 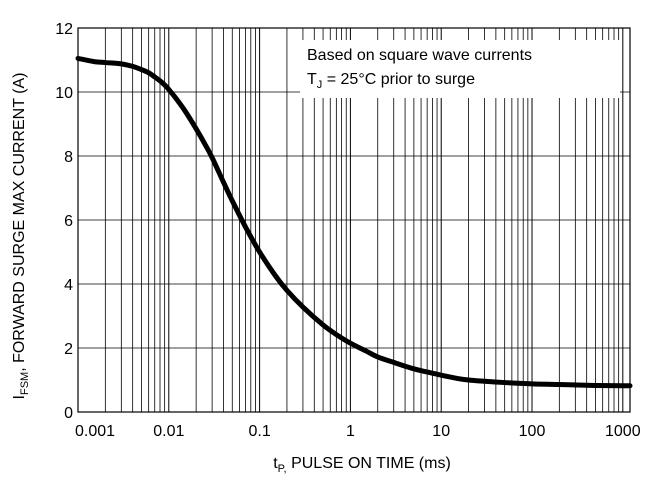 I want to click on x-tick-label: 0.01, so click(x=168, y=431).